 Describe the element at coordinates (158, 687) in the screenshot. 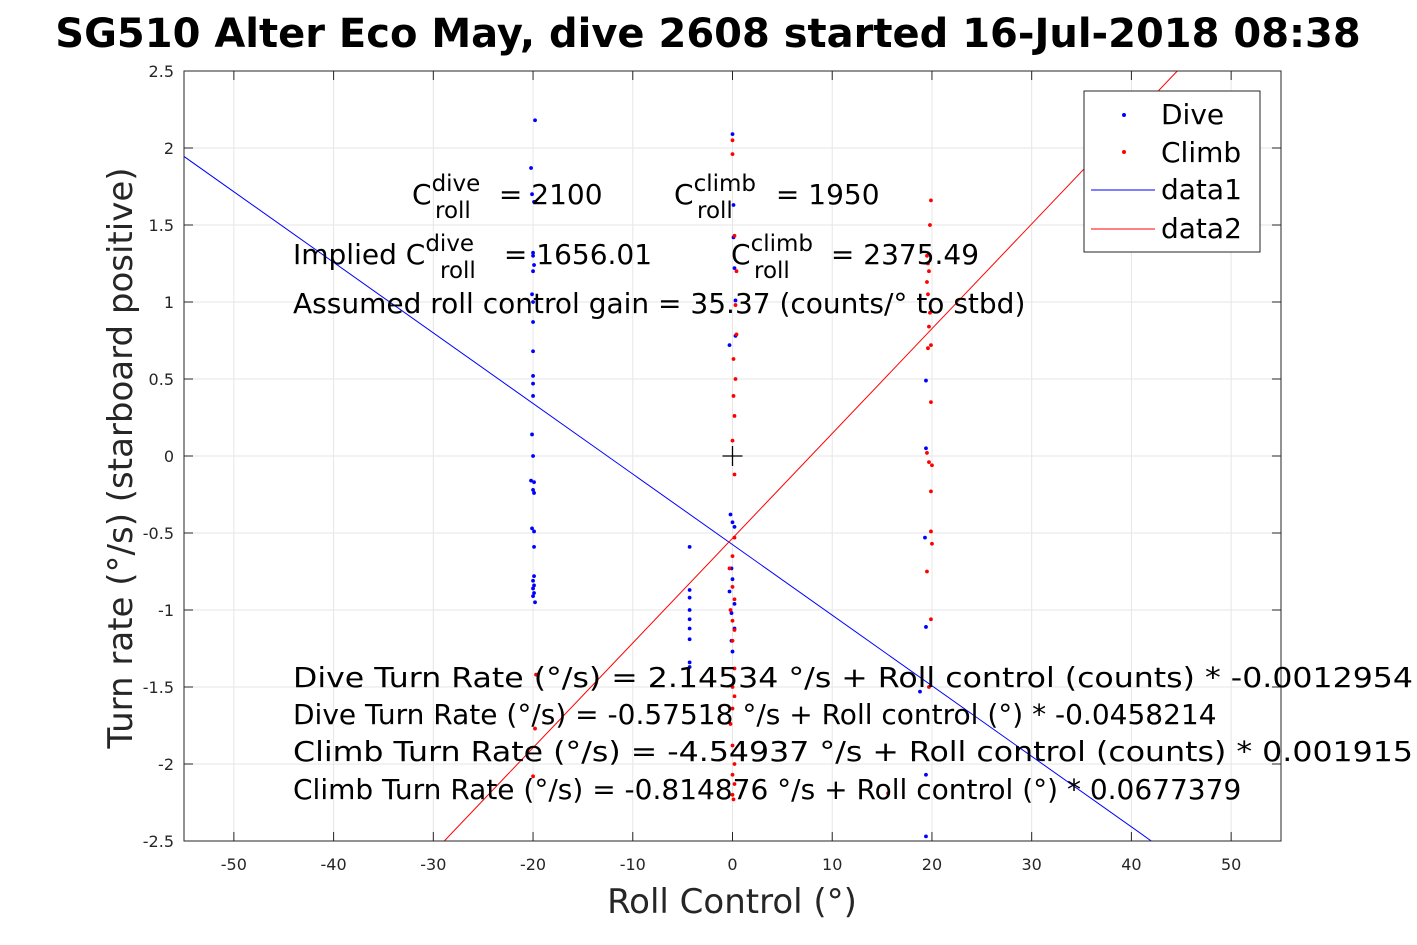

I see `y-tick-label: -1.5` at that location.